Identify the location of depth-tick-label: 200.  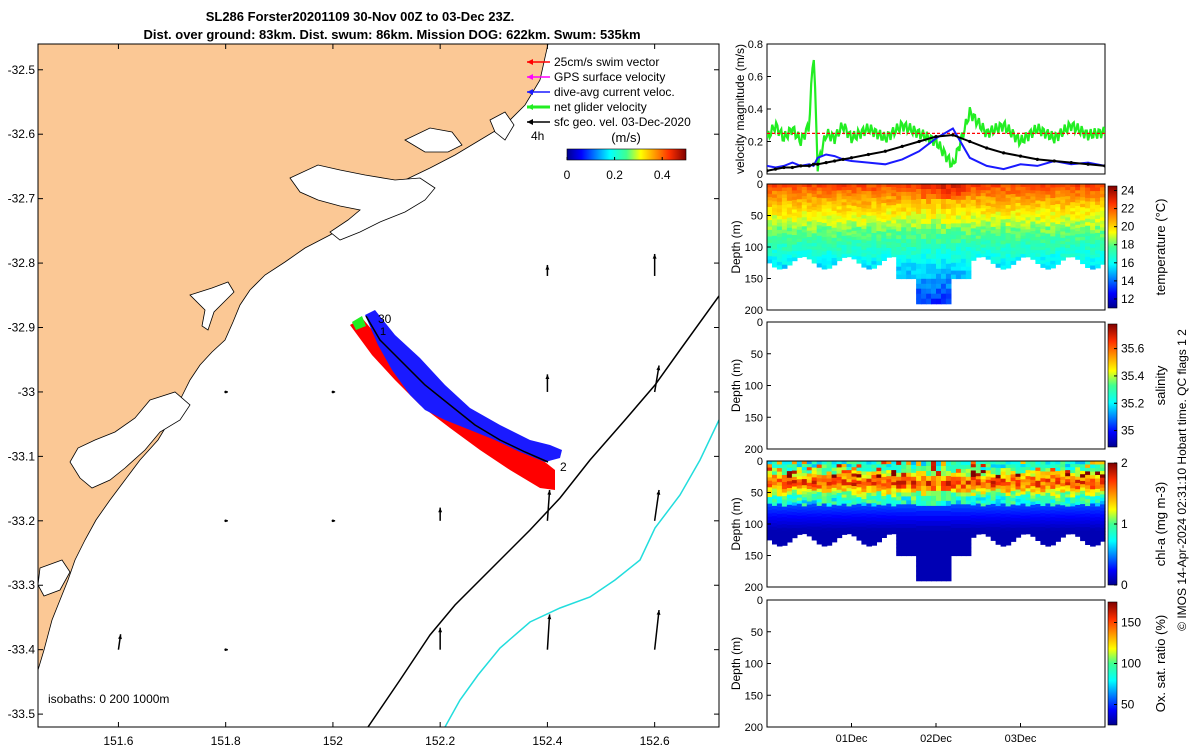
(754, 450).